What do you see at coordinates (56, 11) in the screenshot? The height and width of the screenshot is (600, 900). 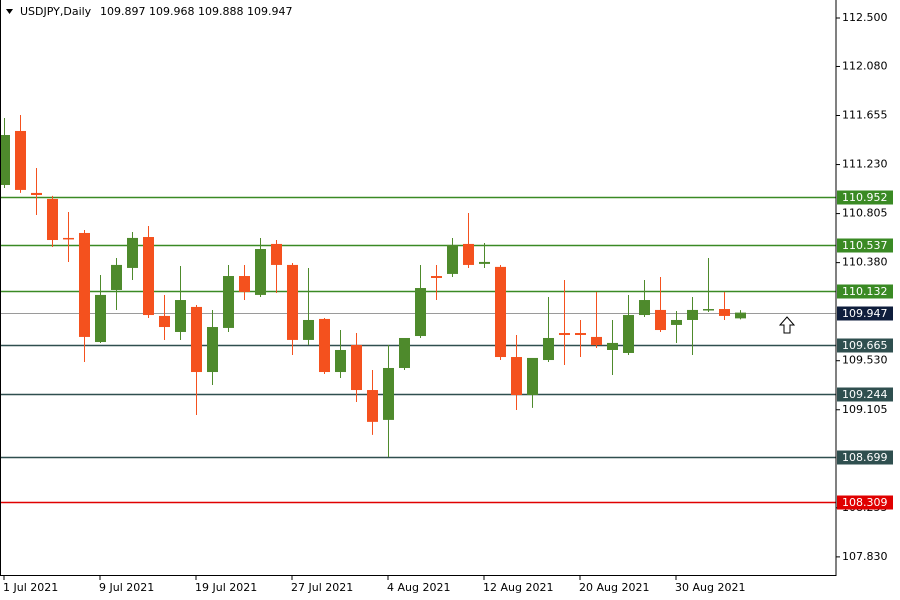 I see `symbol-title: USDJPY,Daily` at bounding box center [56, 11].